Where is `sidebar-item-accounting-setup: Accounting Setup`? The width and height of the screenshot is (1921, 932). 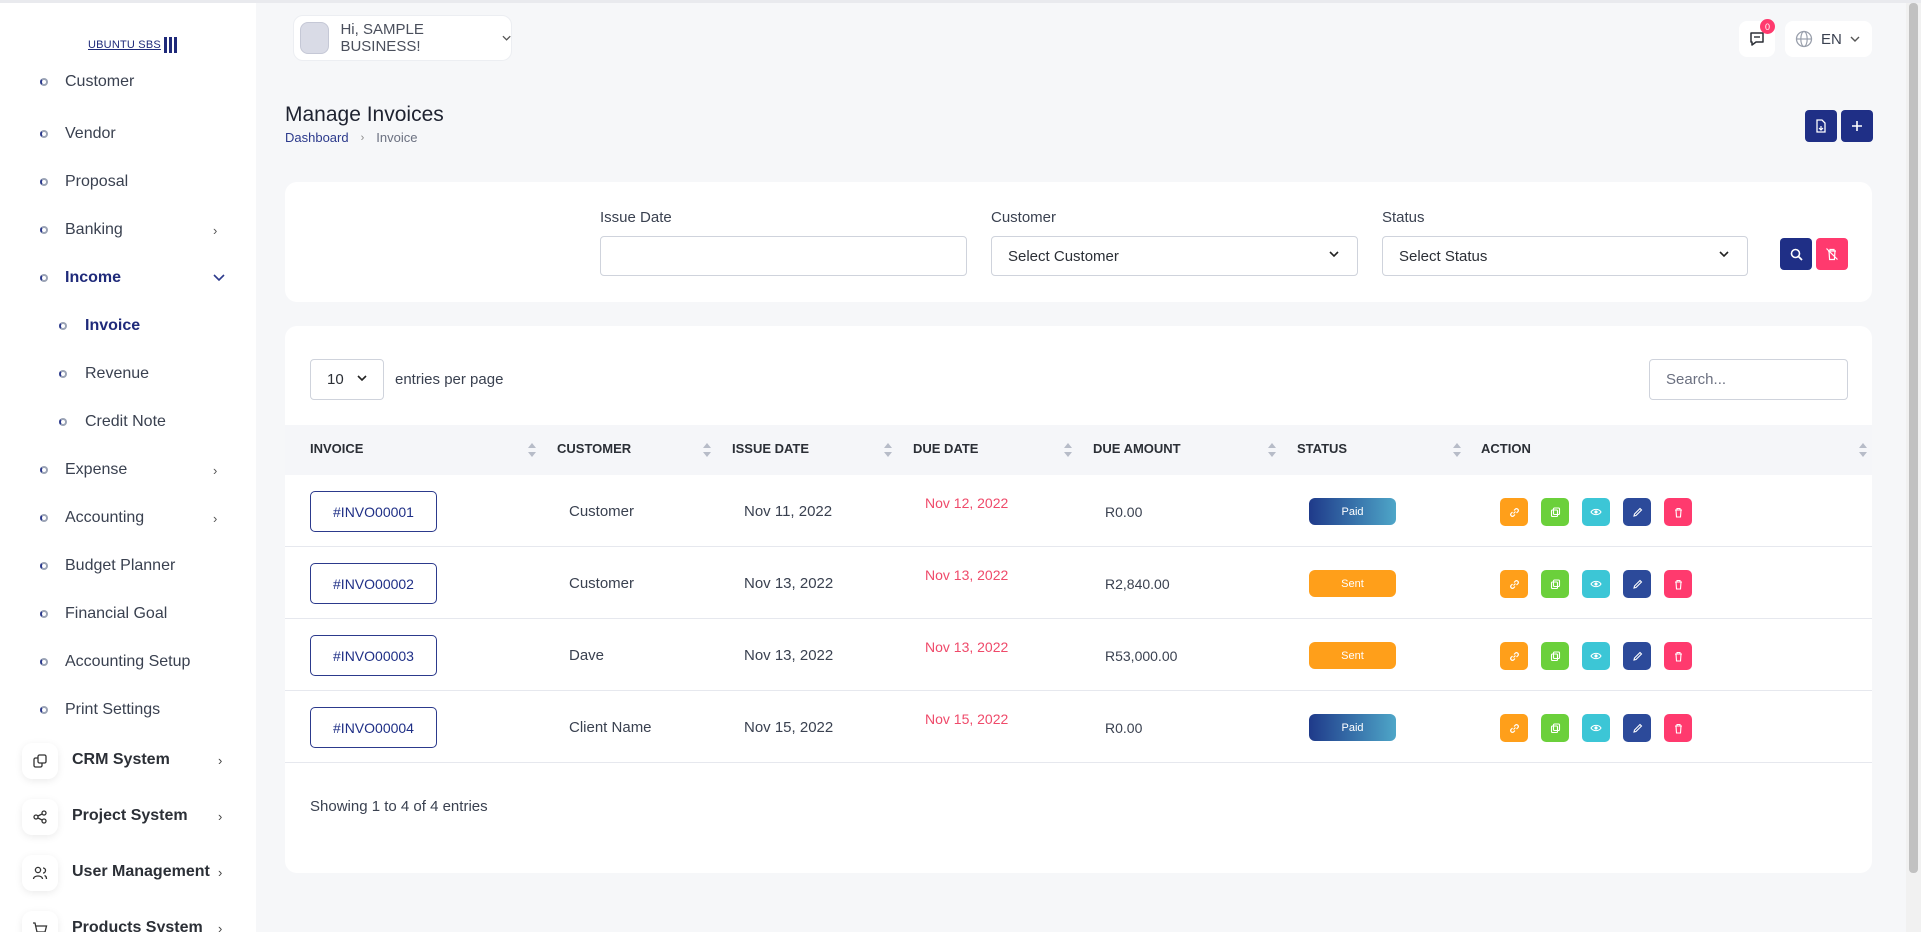 sidebar-item-accounting-setup: Accounting Setup is located at coordinates (128, 662).